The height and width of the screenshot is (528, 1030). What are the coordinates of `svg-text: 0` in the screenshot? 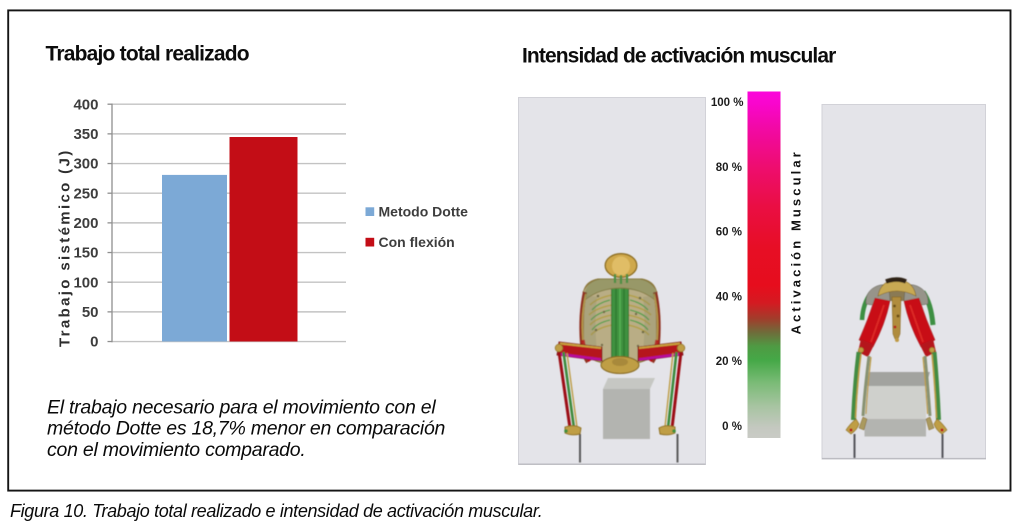 It's located at (94, 342).